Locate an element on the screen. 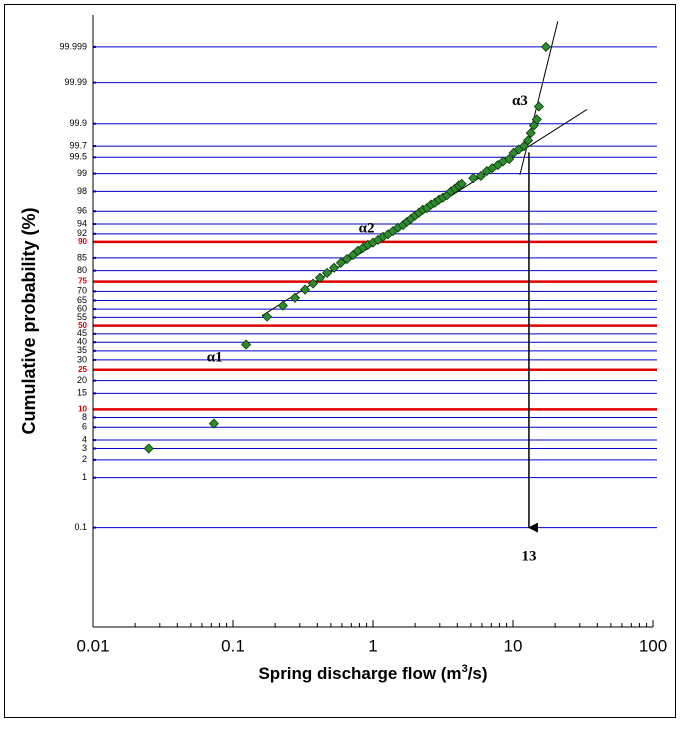 The width and height of the screenshot is (680, 733). y-tick-label: 70 is located at coordinates (82, 291).